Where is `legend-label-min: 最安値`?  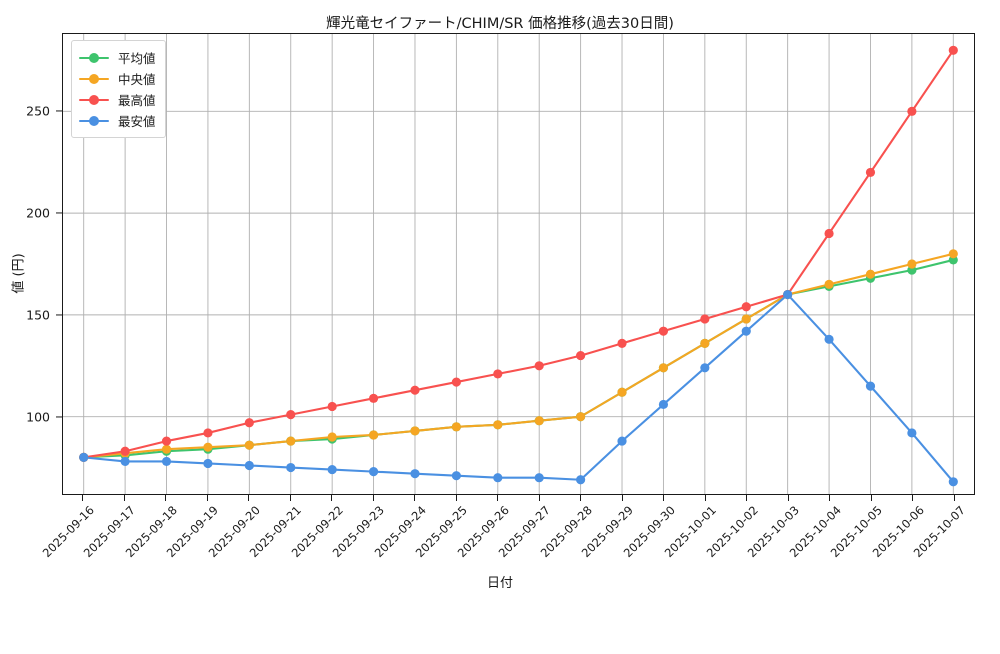
legend-label-min: 最安値 is located at coordinates (137, 121).